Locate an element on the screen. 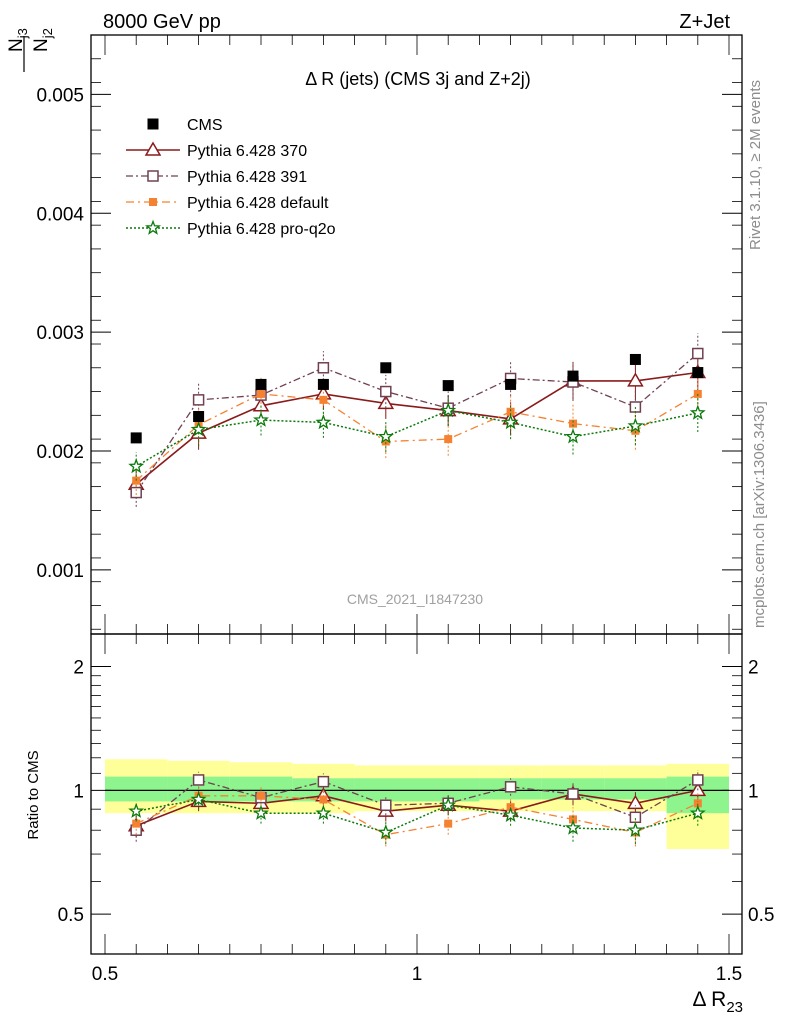  main-series-layer is located at coordinates (417, 420).